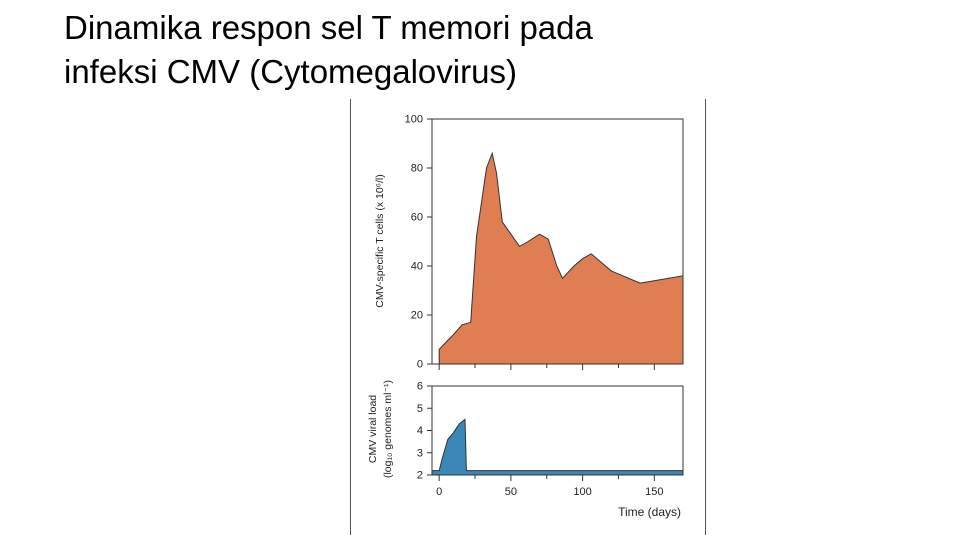  Describe the element at coordinates (420, 476) in the screenshot. I see `bottom-y-tick-label: 2` at that location.